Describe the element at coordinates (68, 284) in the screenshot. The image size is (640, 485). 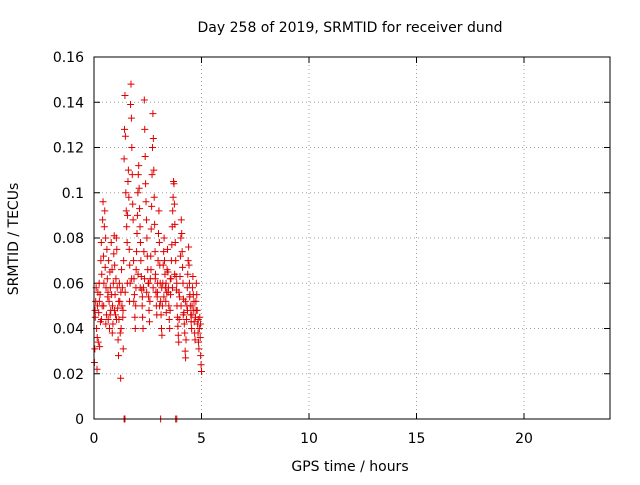
I see `y-tick-label: 0.06` at that location.